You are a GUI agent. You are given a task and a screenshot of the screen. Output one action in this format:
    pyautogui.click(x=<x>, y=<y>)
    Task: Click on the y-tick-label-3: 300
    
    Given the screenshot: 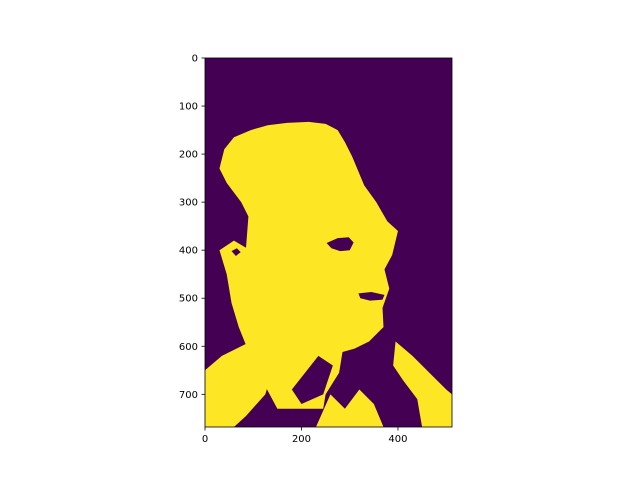 What is the action you would take?
    pyautogui.click(x=188, y=203)
    